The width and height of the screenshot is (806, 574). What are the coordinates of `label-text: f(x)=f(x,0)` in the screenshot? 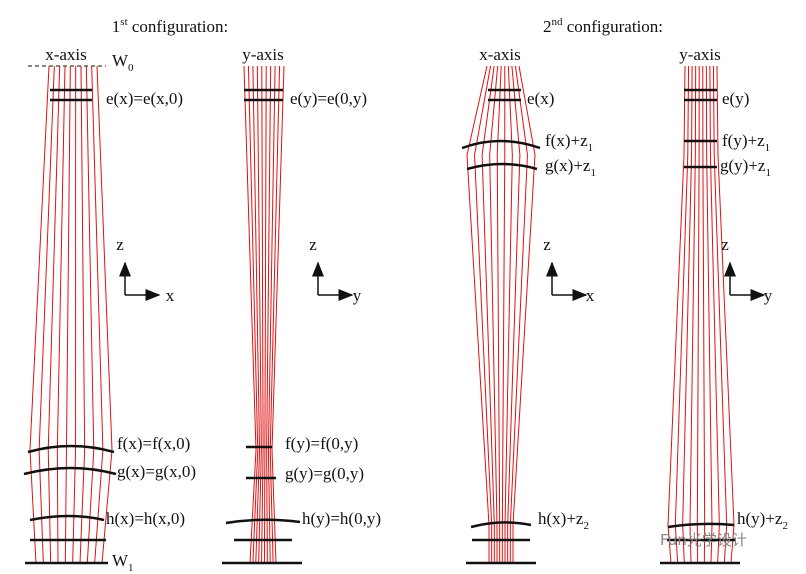 It's located at (153, 443).